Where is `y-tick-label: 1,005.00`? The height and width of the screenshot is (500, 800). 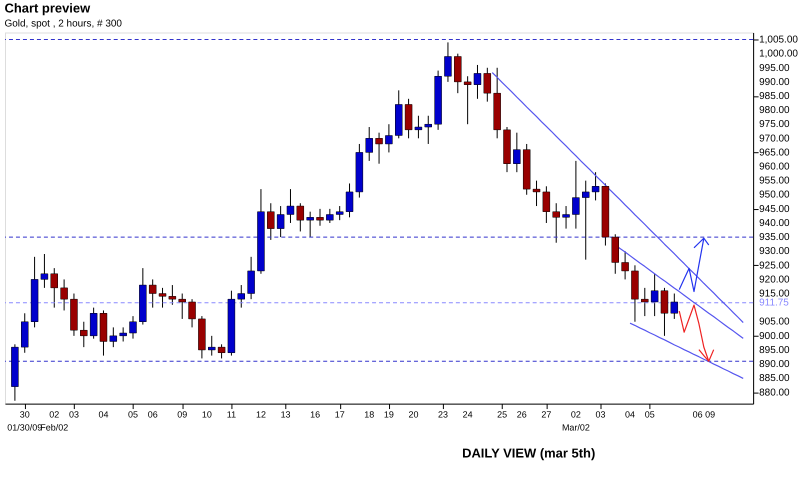 y-tick-label: 1,005.00 is located at coordinates (778, 40).